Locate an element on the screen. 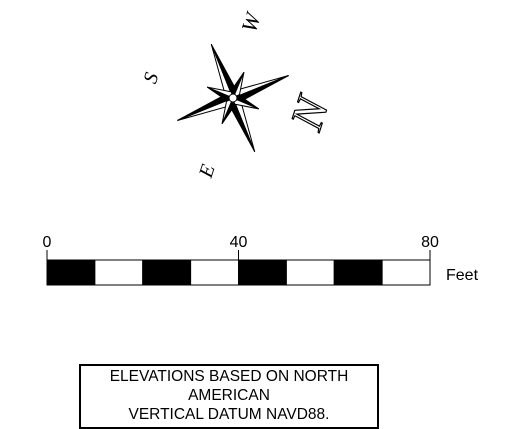 This screenshot has height=429, width=507. scale-ticks: 0 40 80 is located at coordinates (241, 247).